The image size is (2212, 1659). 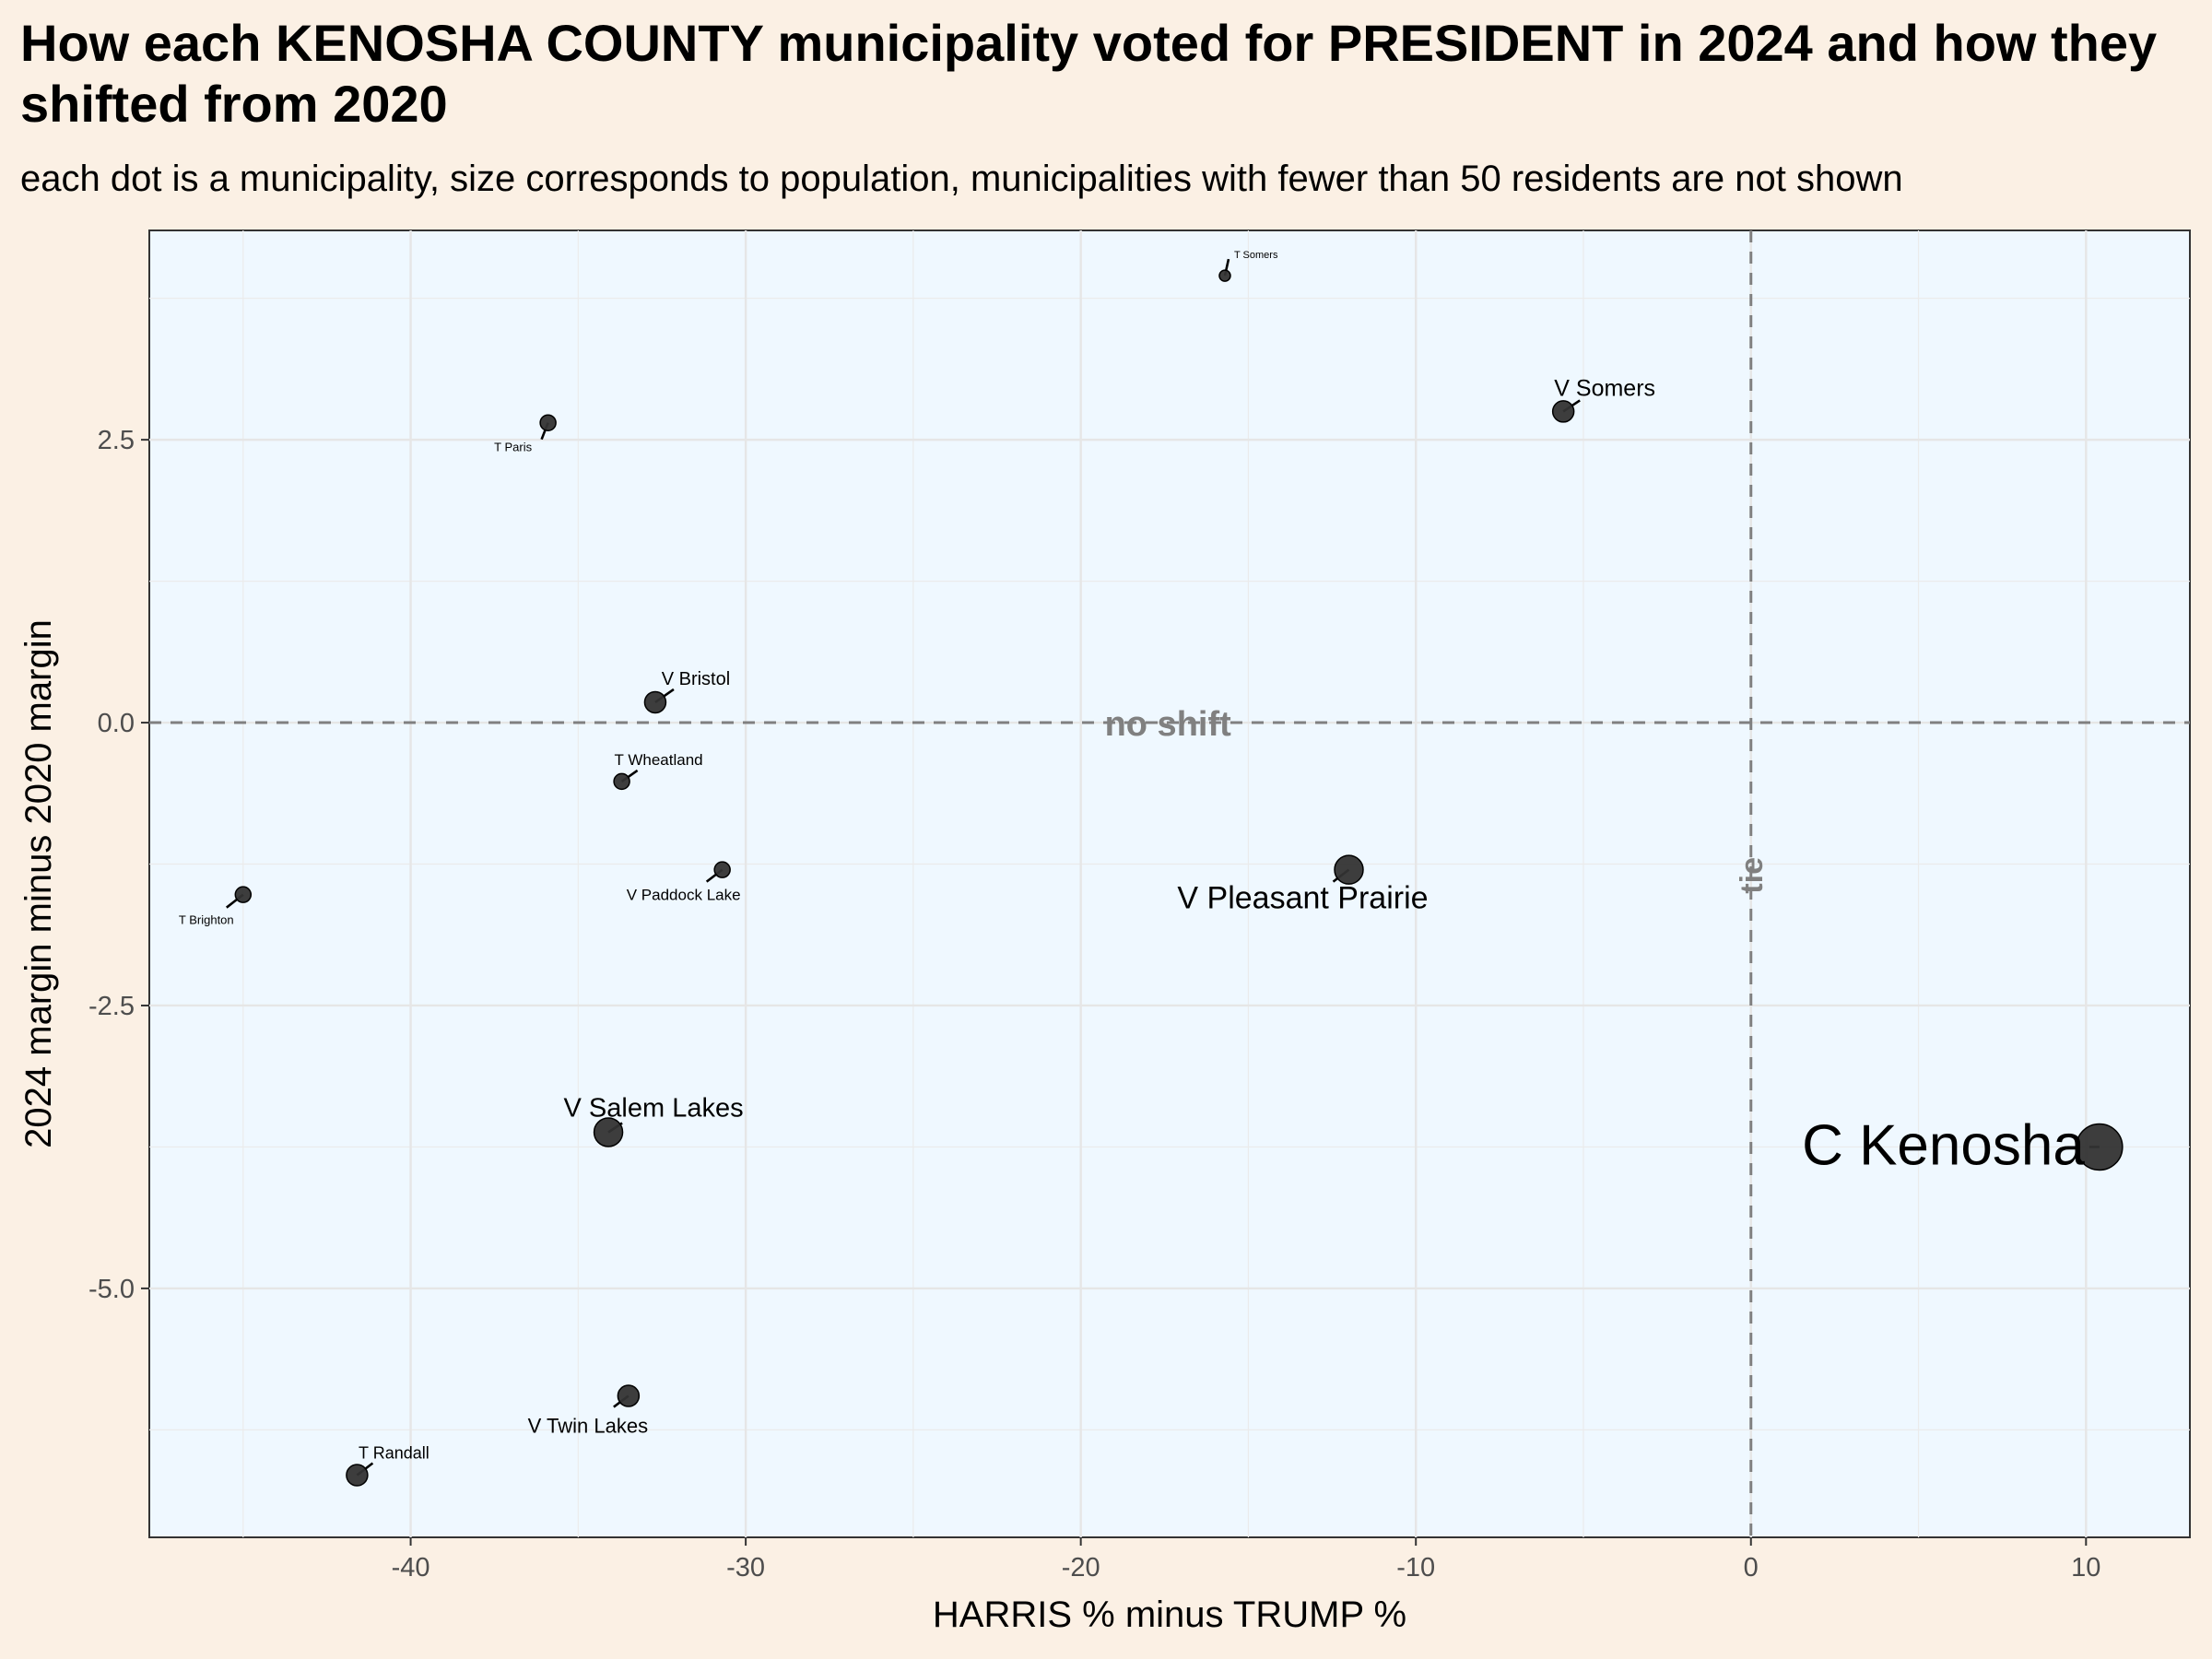 What do you see at coordinates (722, 869) in the screenshot?
I see `point-v-paddock-lake` at bounding box center [722, 869].